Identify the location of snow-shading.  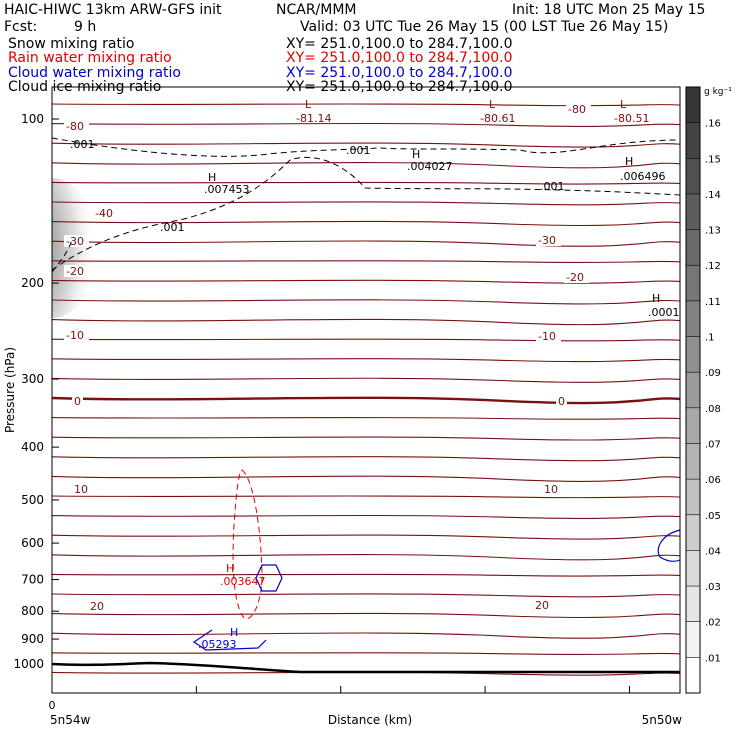
(75, 248).